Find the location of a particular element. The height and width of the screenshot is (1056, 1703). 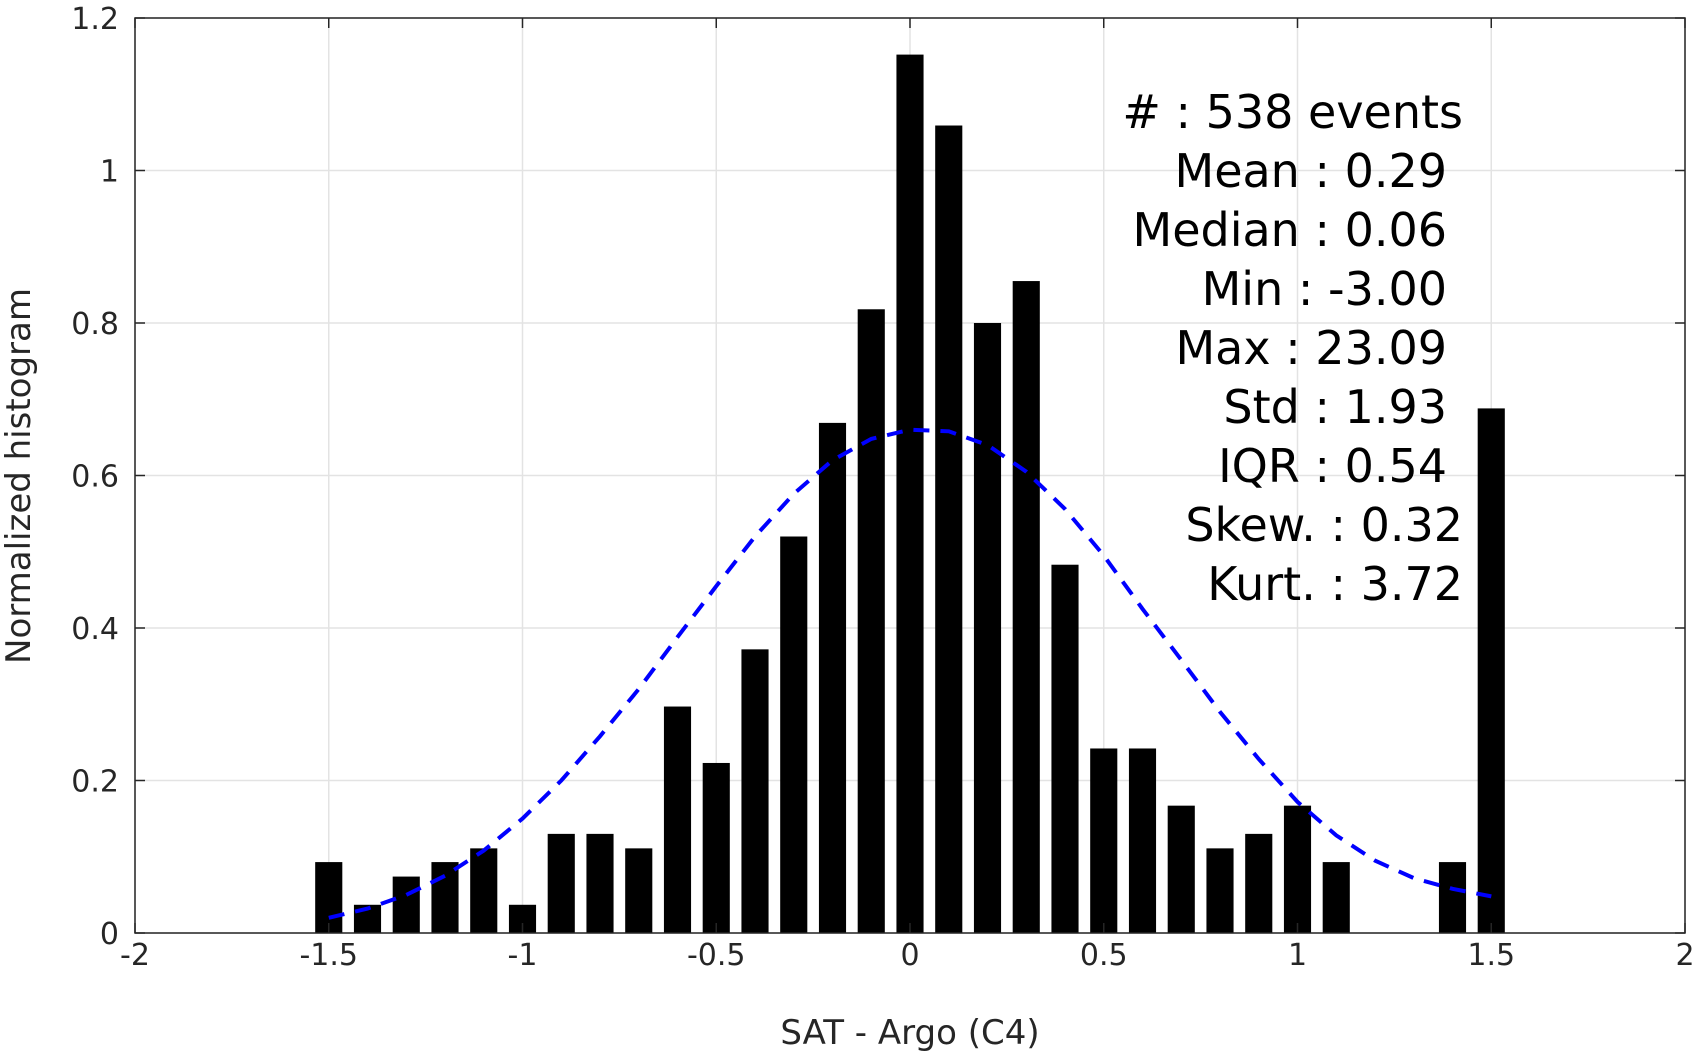

x-tick-label: -0.5 is located at coordinates (716, 955).